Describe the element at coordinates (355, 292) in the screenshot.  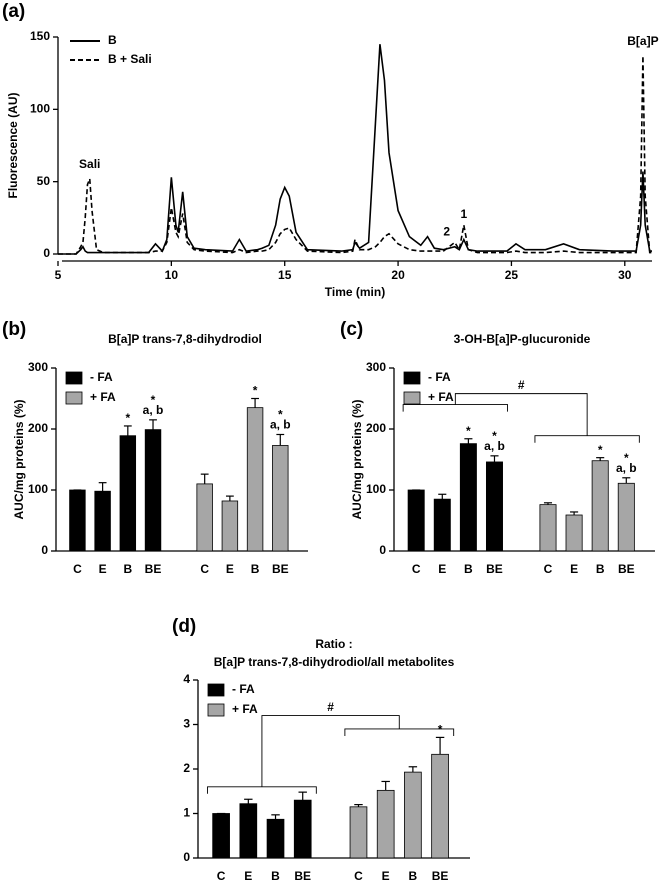
I see `x-axis-title: Time (min)` at that location.